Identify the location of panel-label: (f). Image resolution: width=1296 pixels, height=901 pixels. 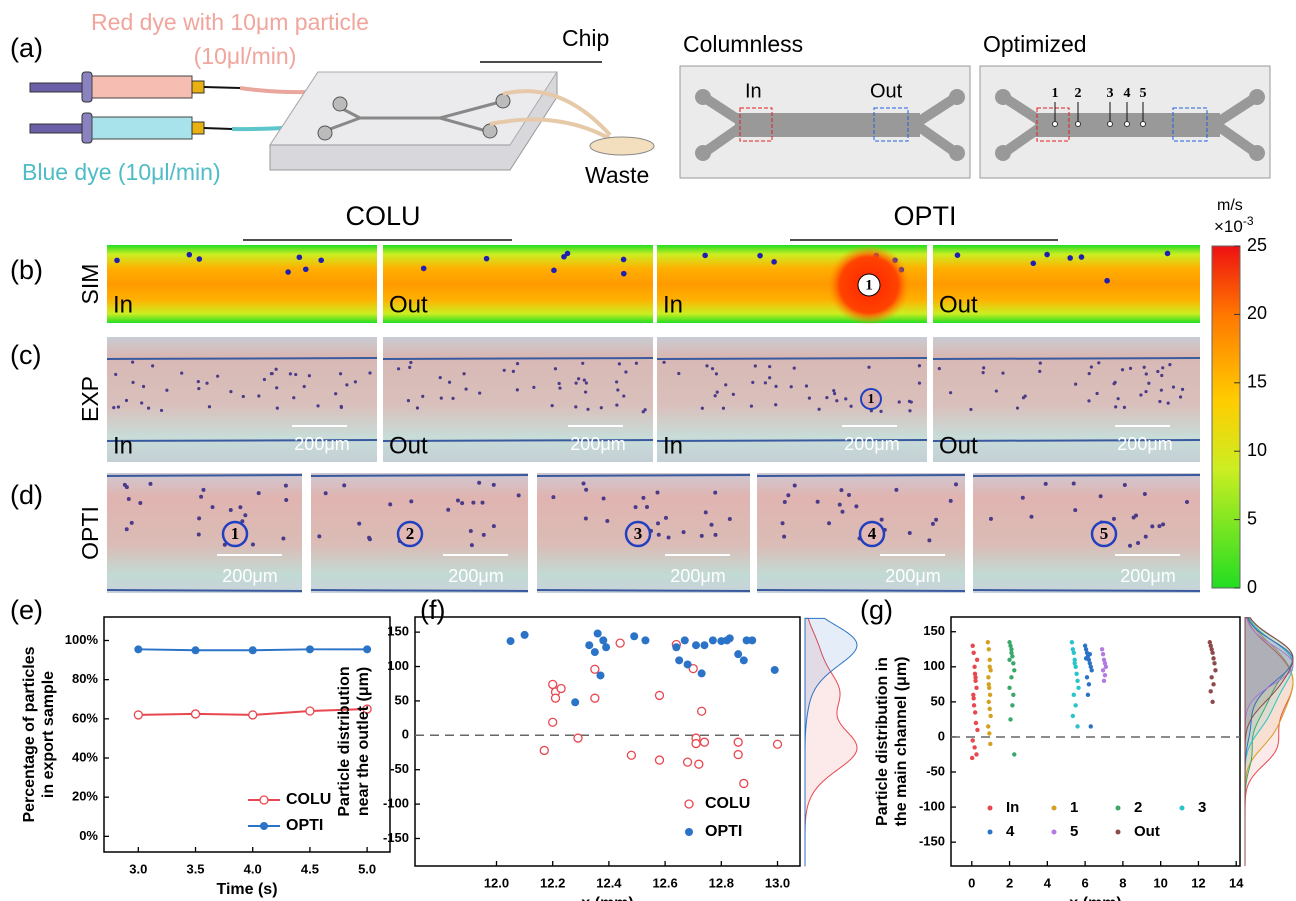
(432, 610).